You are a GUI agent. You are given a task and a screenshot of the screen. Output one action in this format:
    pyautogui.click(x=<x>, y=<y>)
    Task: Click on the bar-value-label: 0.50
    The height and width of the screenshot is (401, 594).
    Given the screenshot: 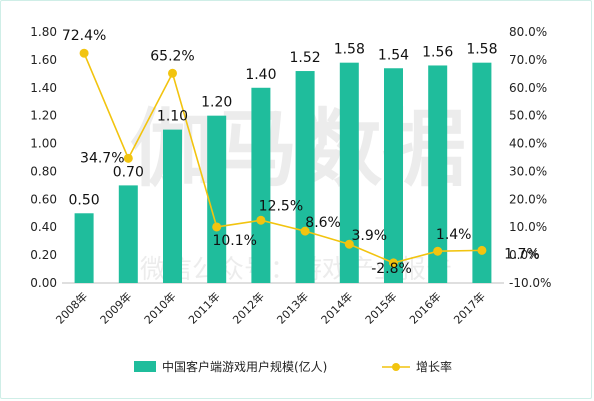 What is the action you would take?
    pyautogui.click(x=84, y=200)
    